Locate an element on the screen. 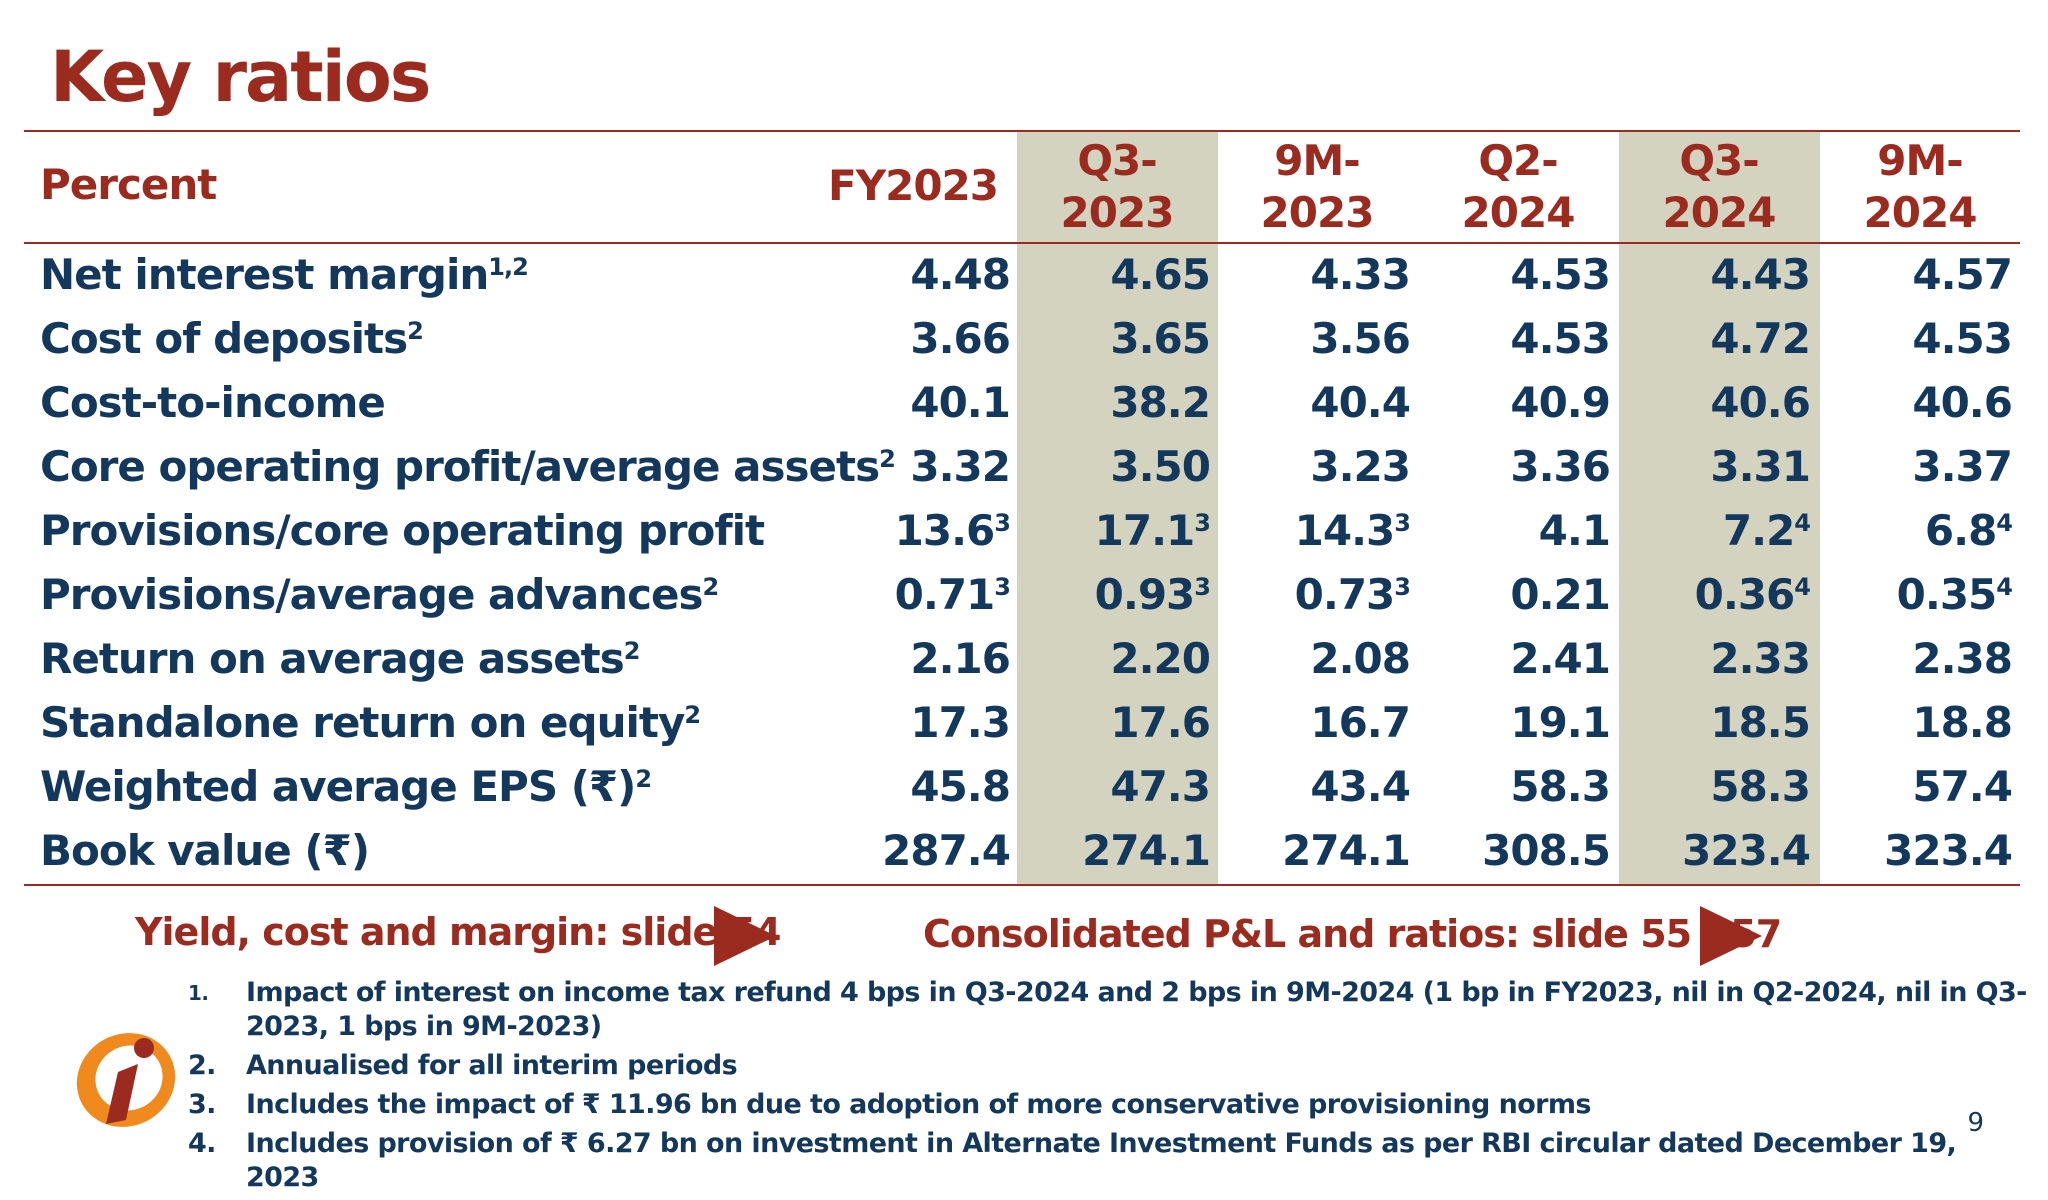 Image resolution: width=2048 pixels, height=1200 pixels. table-cell: 3.37 is located at coordinates (1914, 466).